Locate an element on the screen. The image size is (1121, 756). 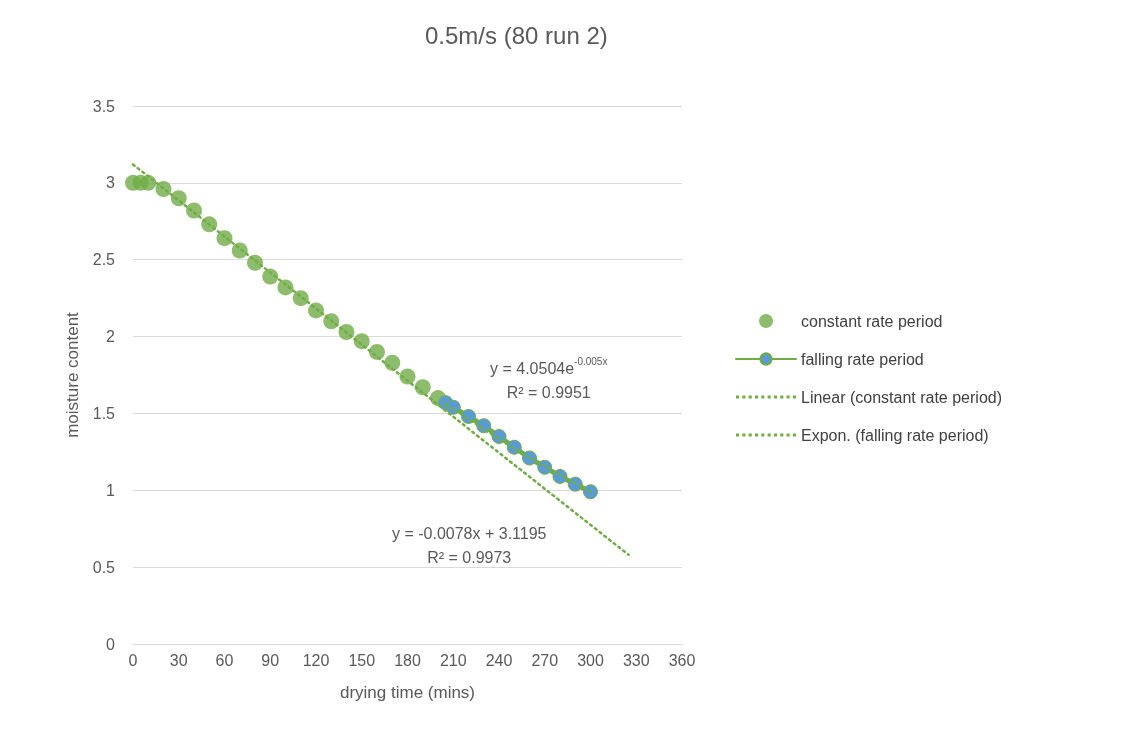
x-tick-label: 90 is located at coordinates (270, 660).